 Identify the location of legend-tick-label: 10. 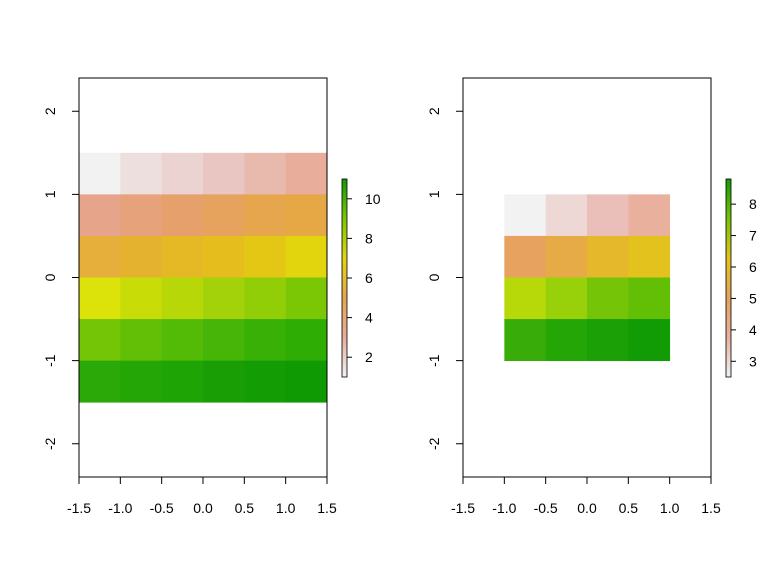
(373, 199).